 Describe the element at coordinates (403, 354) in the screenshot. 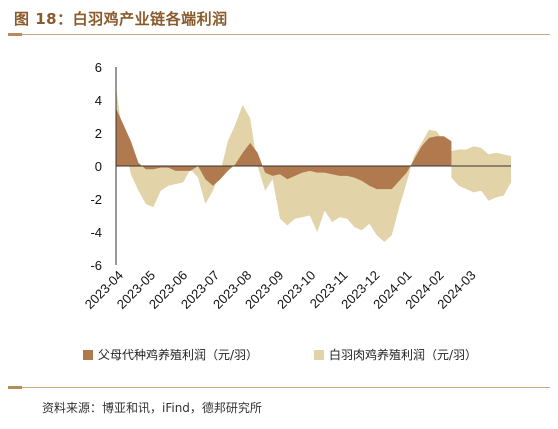

I see `legend-label-broiler: 白羽肉鸡养殖利润（元/羽）` at that location.